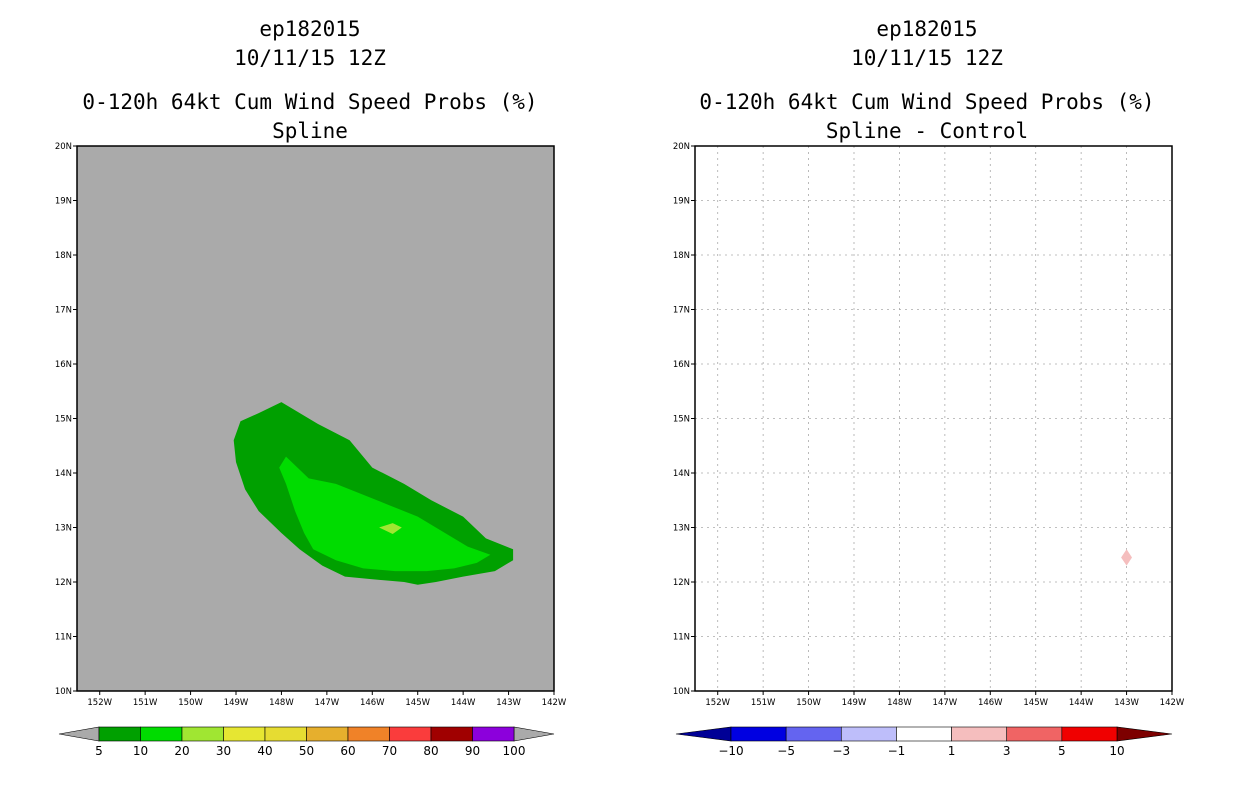  Describe the element at coordinates (681, 365) in the screenshot. I see `right-y-tick-label: 16N` at that location.